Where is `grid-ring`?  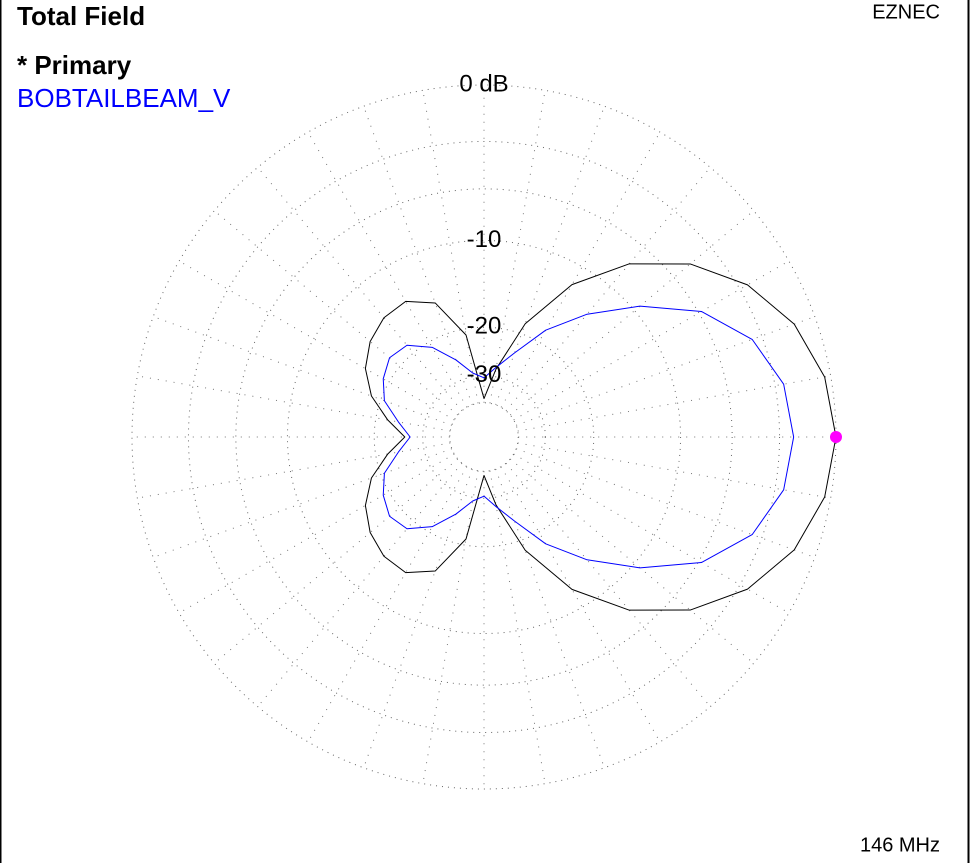
grid-ring is located at coordinates (484, 437).